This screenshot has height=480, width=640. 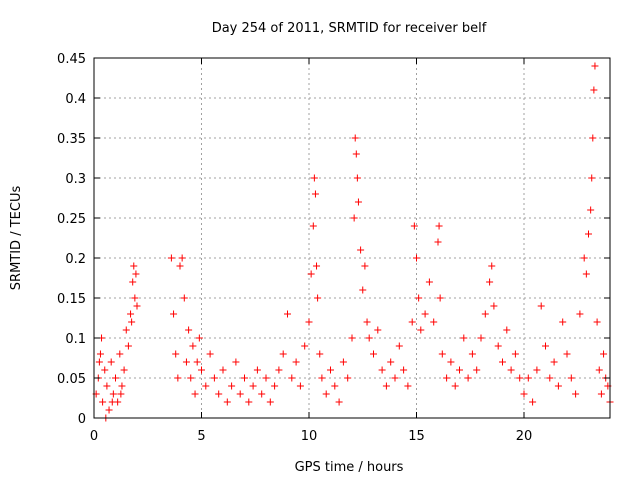 What do you see at coordinates (71, 299) in the screenshot?
I see `y-tick-label: 0.15` at bounding box center [71, 299].